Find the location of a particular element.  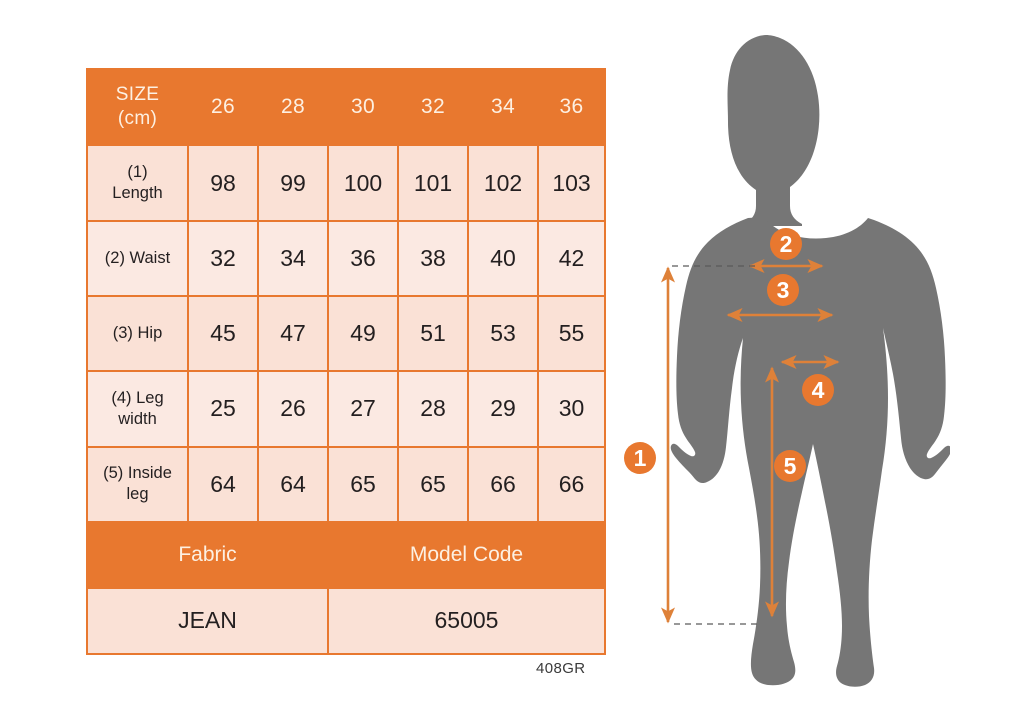

row-label-length: (1) Length is located at coordinates (137, 183).